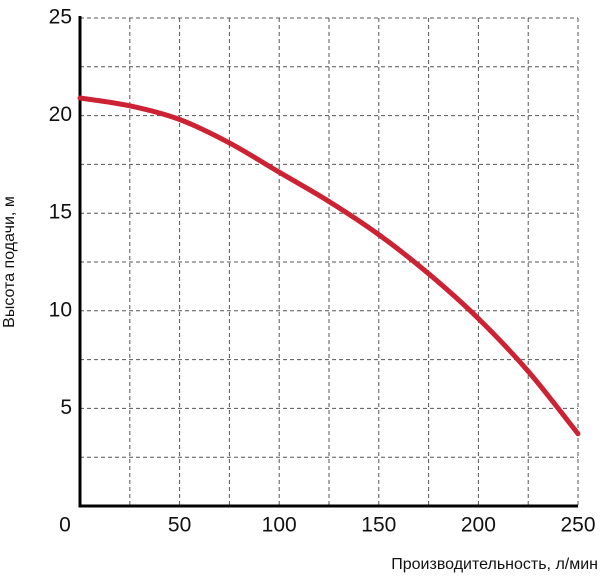 This screenshot has width=600, height=580. Describe the element at coordinates (65, 525) in the screenshot. I see `x-tick-label: 0` at that location.